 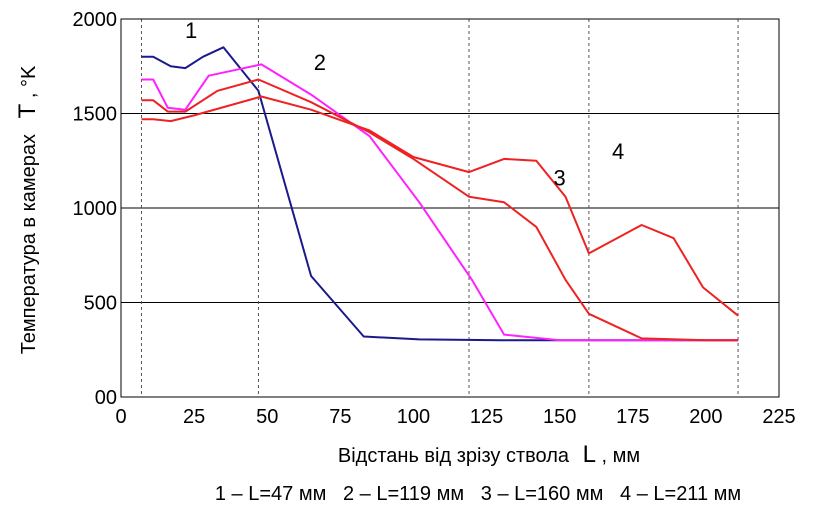 What do you see at coordinates (29, 81) in the screenshot?
I see `y-axis-unit: , °K` at bounding box center [29, 81].